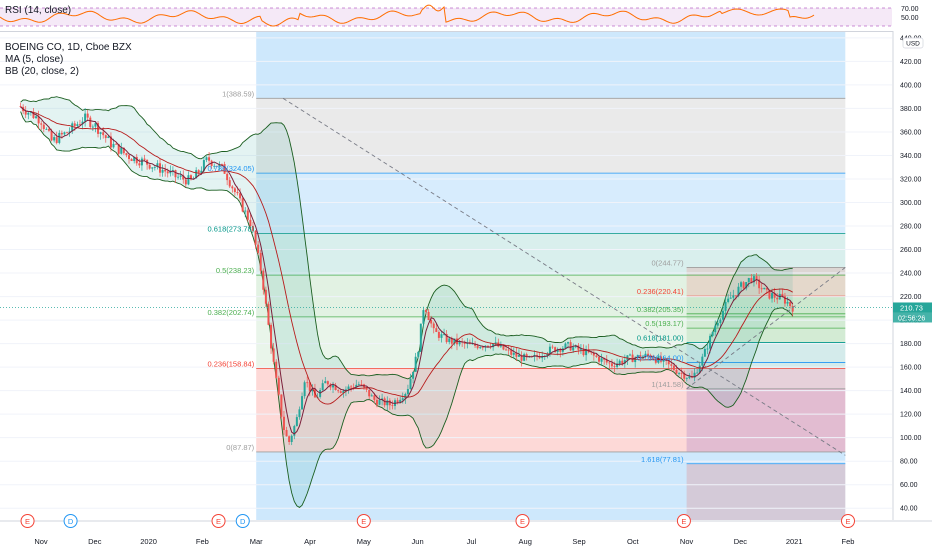 The height and width of the screenshot is (555, 932). Describe the element at coordinates (660, 337) in the screenshot. I see `fib2-label-4: 0.618(181.00)` at that location.